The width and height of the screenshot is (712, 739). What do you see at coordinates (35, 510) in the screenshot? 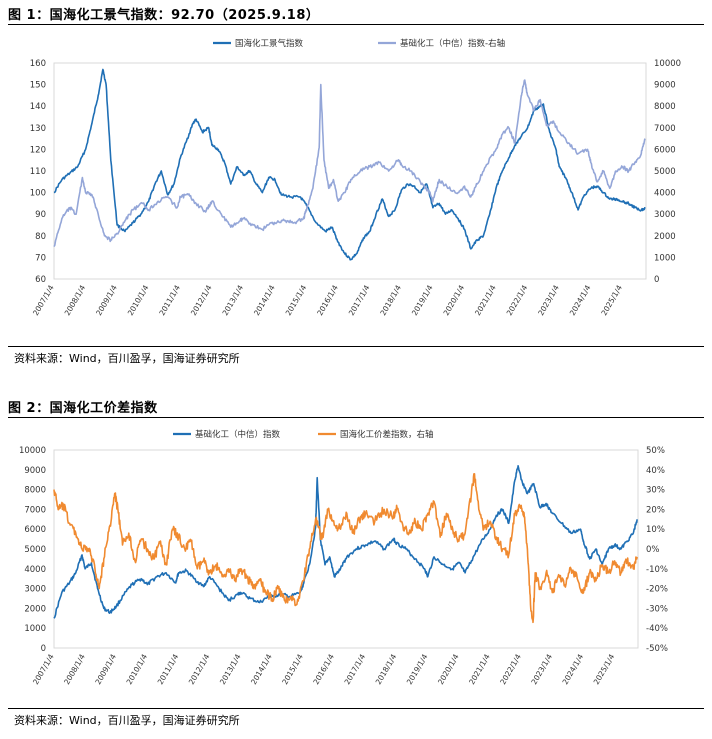
I see `chart2-left-tick-label: 7000` at bounding box center [35, 510].